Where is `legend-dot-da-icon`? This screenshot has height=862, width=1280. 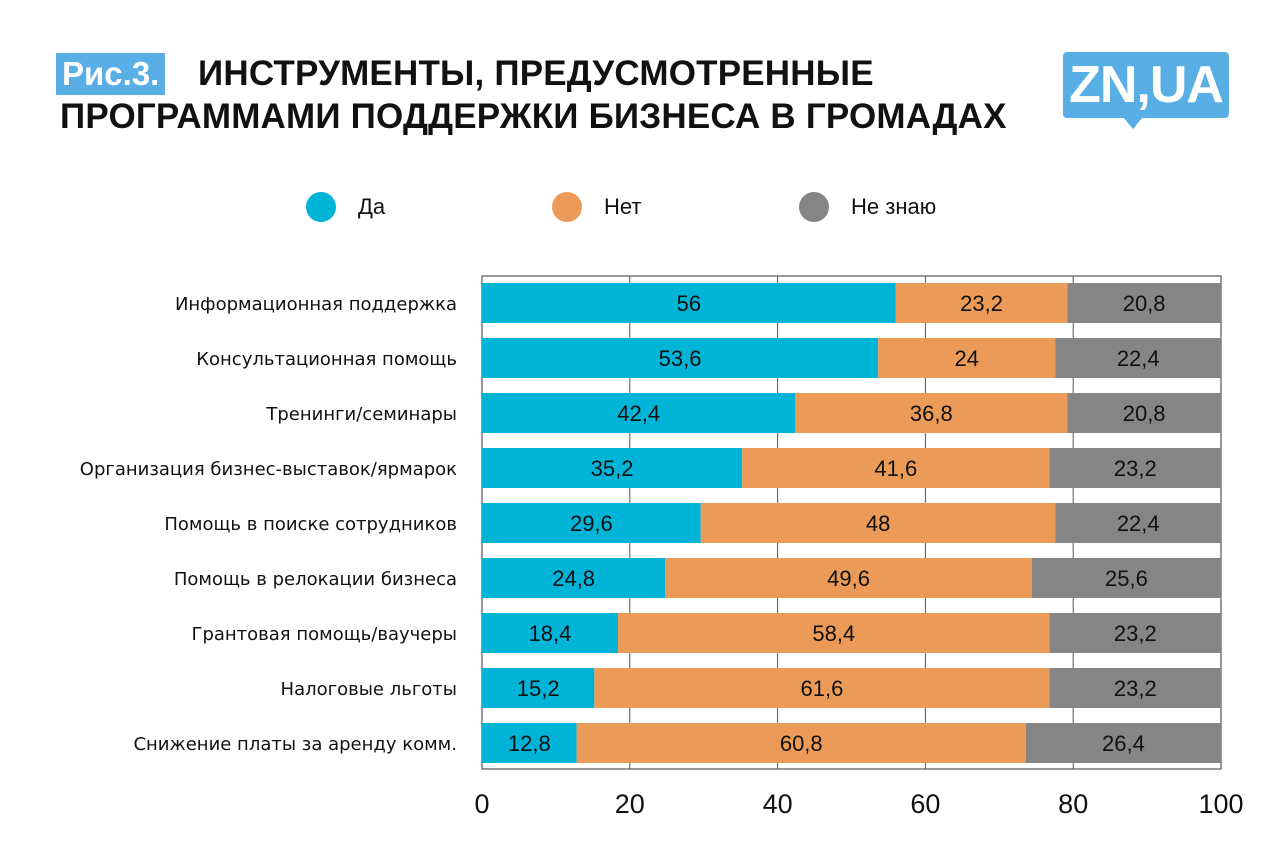
legend-dot-da-icon is located at coordinates (321, 207).